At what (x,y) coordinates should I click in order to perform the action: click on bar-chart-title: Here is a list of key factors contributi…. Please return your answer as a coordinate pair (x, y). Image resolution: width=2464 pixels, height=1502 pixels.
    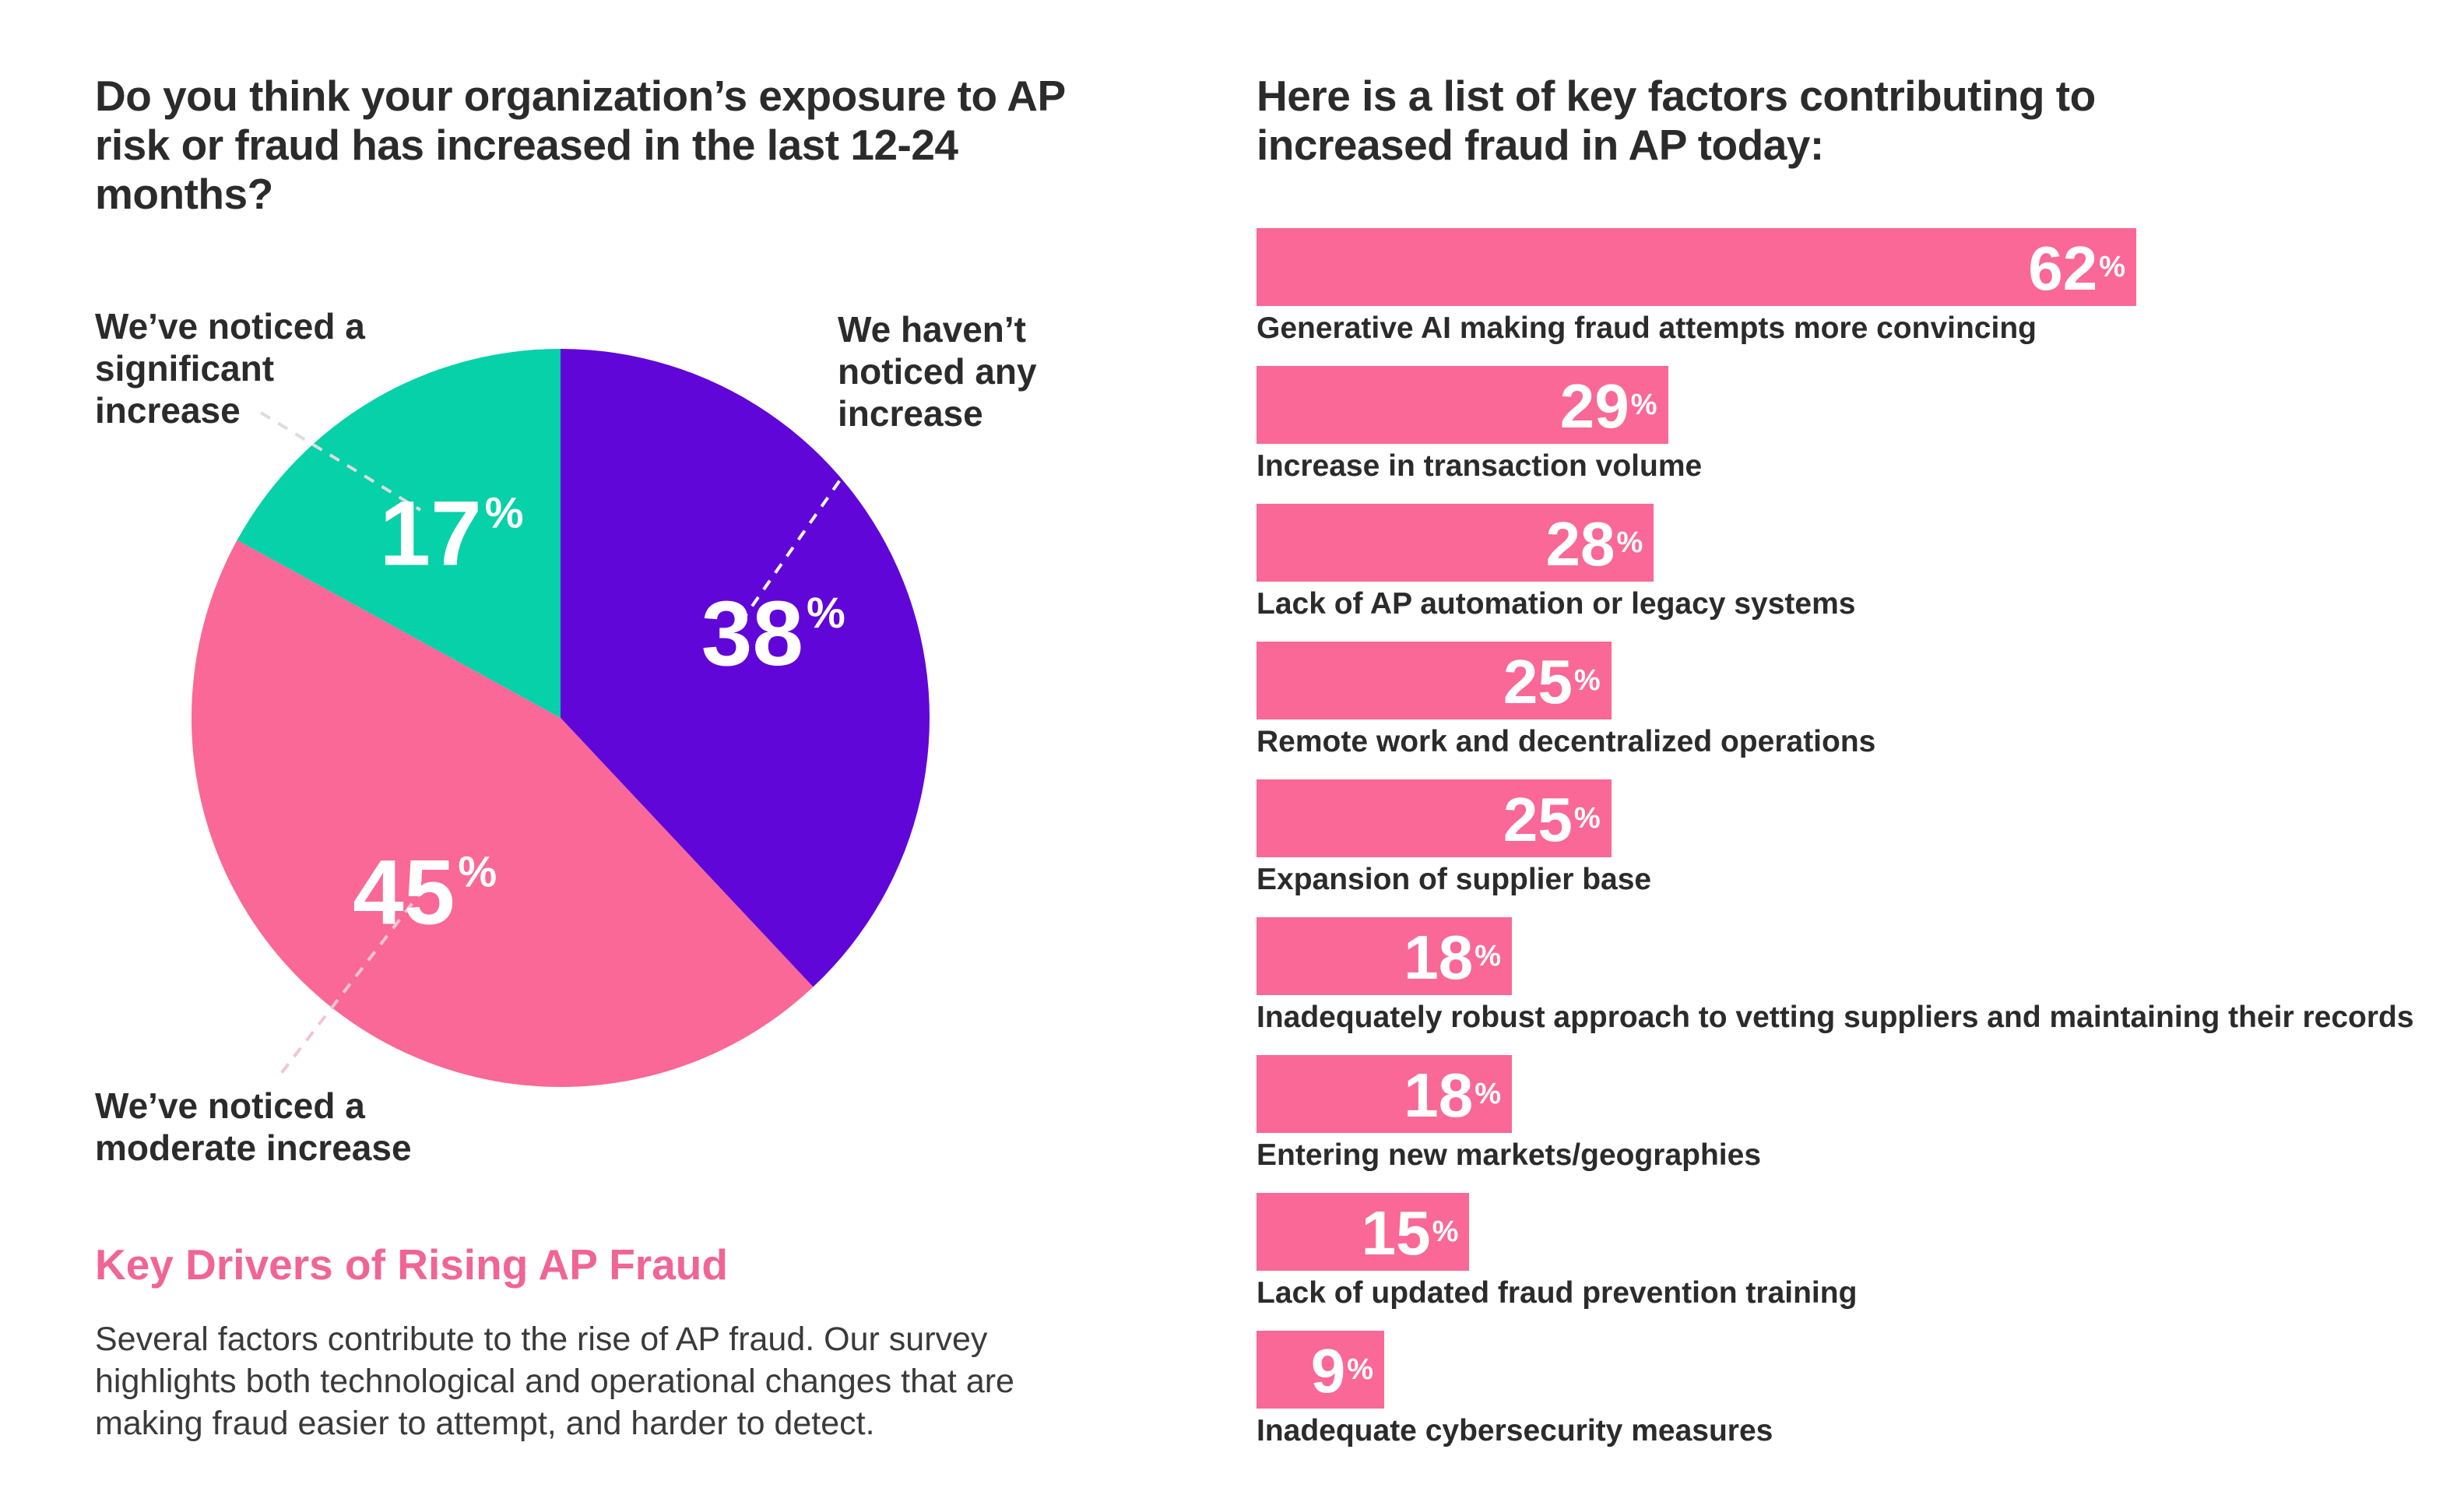
    Looking at the image, I should click on (1677, 120).